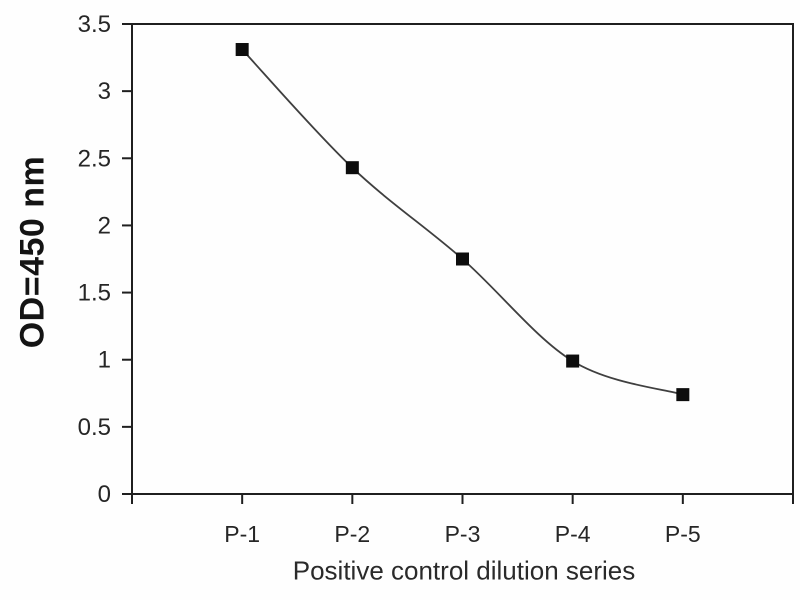 This screenshot has width=800, height=600. I want to click on y-tick-label: 3.5, so click(94, 24).